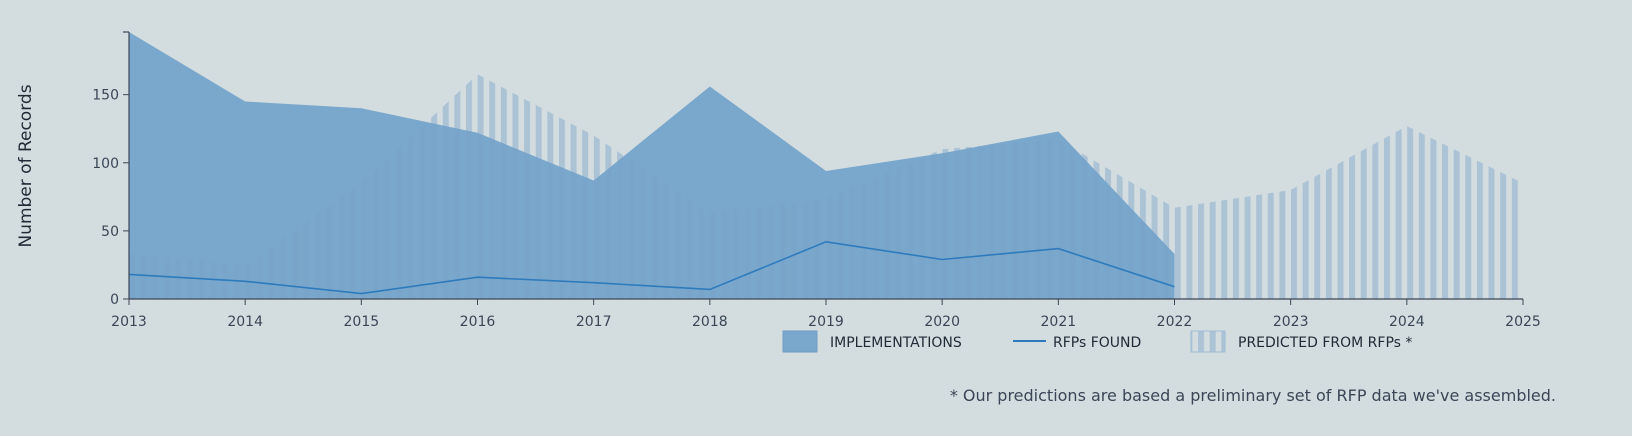 This screenshot has width=1632, height=436. What do you see at coordinates (362, 322) in the screenshot?
I see `x-tick-label: 2015` at bounding box center [362, 322].